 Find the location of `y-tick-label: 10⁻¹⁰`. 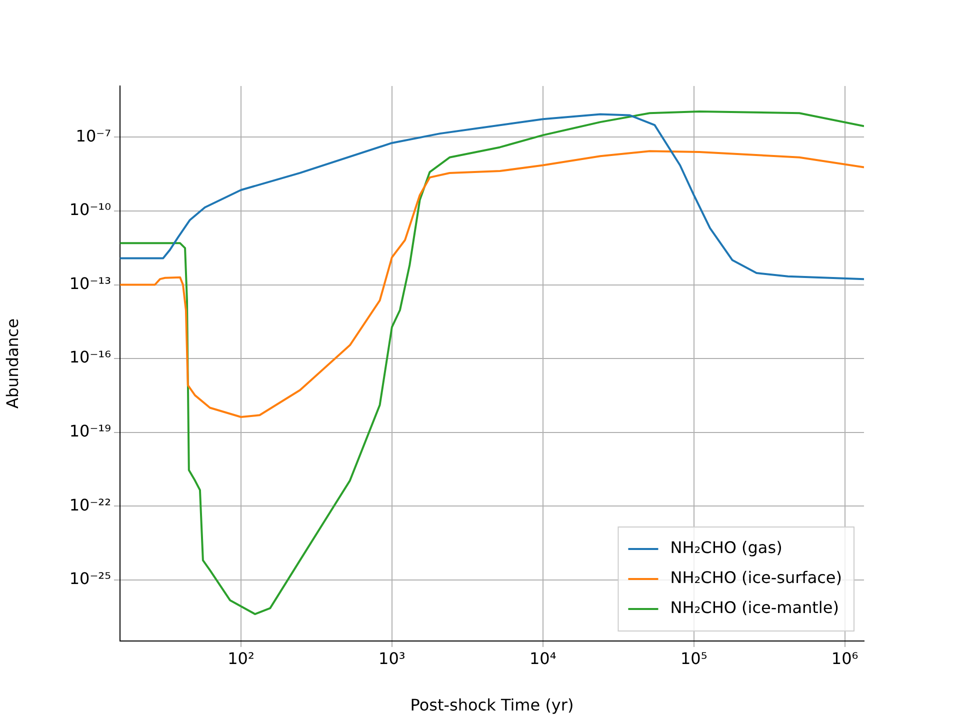

y-tick-label: 10⁻¹⁰ is located at coordinates (90, 210).